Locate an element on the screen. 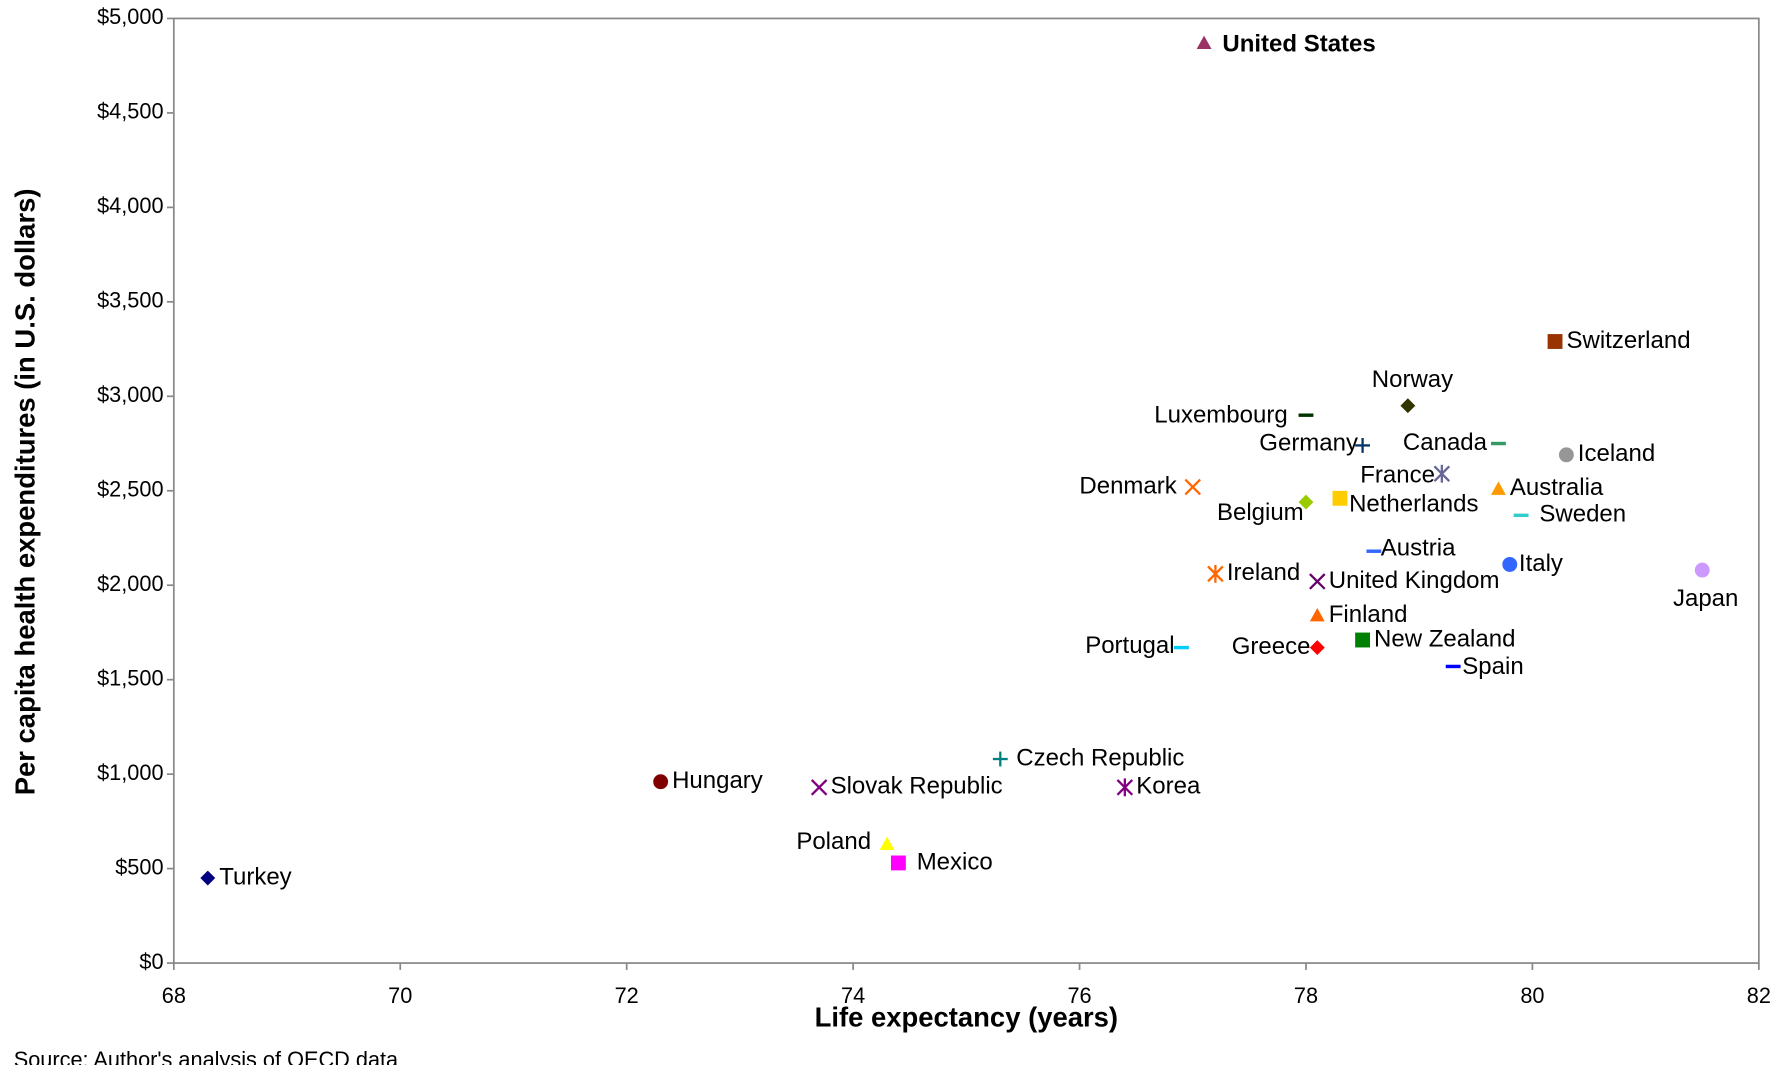  x-axis-title: Life expectancy (years) is located at coordinates (967, 1016).